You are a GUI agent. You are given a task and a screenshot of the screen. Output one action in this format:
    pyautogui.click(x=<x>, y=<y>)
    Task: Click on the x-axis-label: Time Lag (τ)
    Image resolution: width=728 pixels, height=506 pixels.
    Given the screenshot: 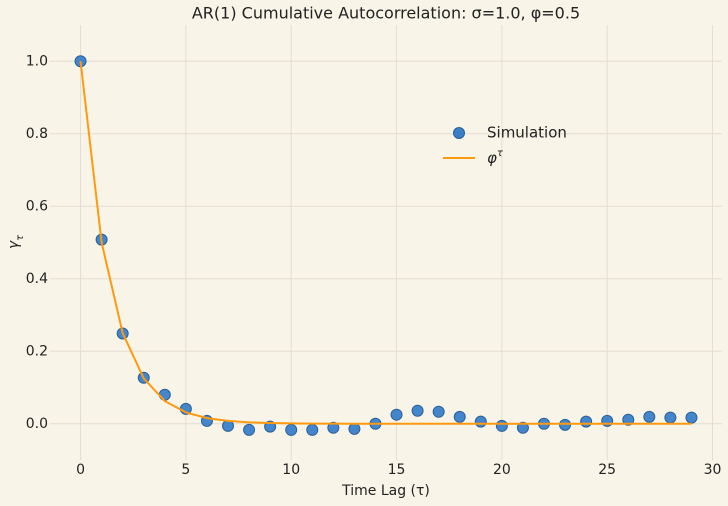 What is the action you would take?
    pyautogui.click(x=385, y=491)
    